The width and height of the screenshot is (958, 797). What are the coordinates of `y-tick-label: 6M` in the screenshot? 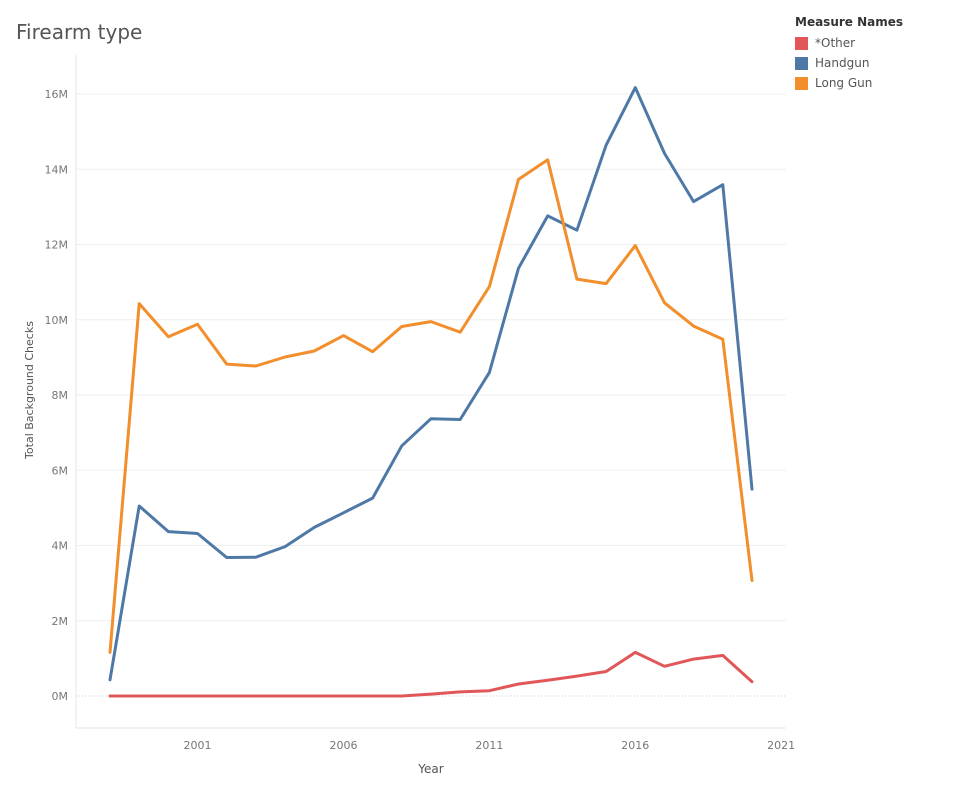 It's located at (60, 470).